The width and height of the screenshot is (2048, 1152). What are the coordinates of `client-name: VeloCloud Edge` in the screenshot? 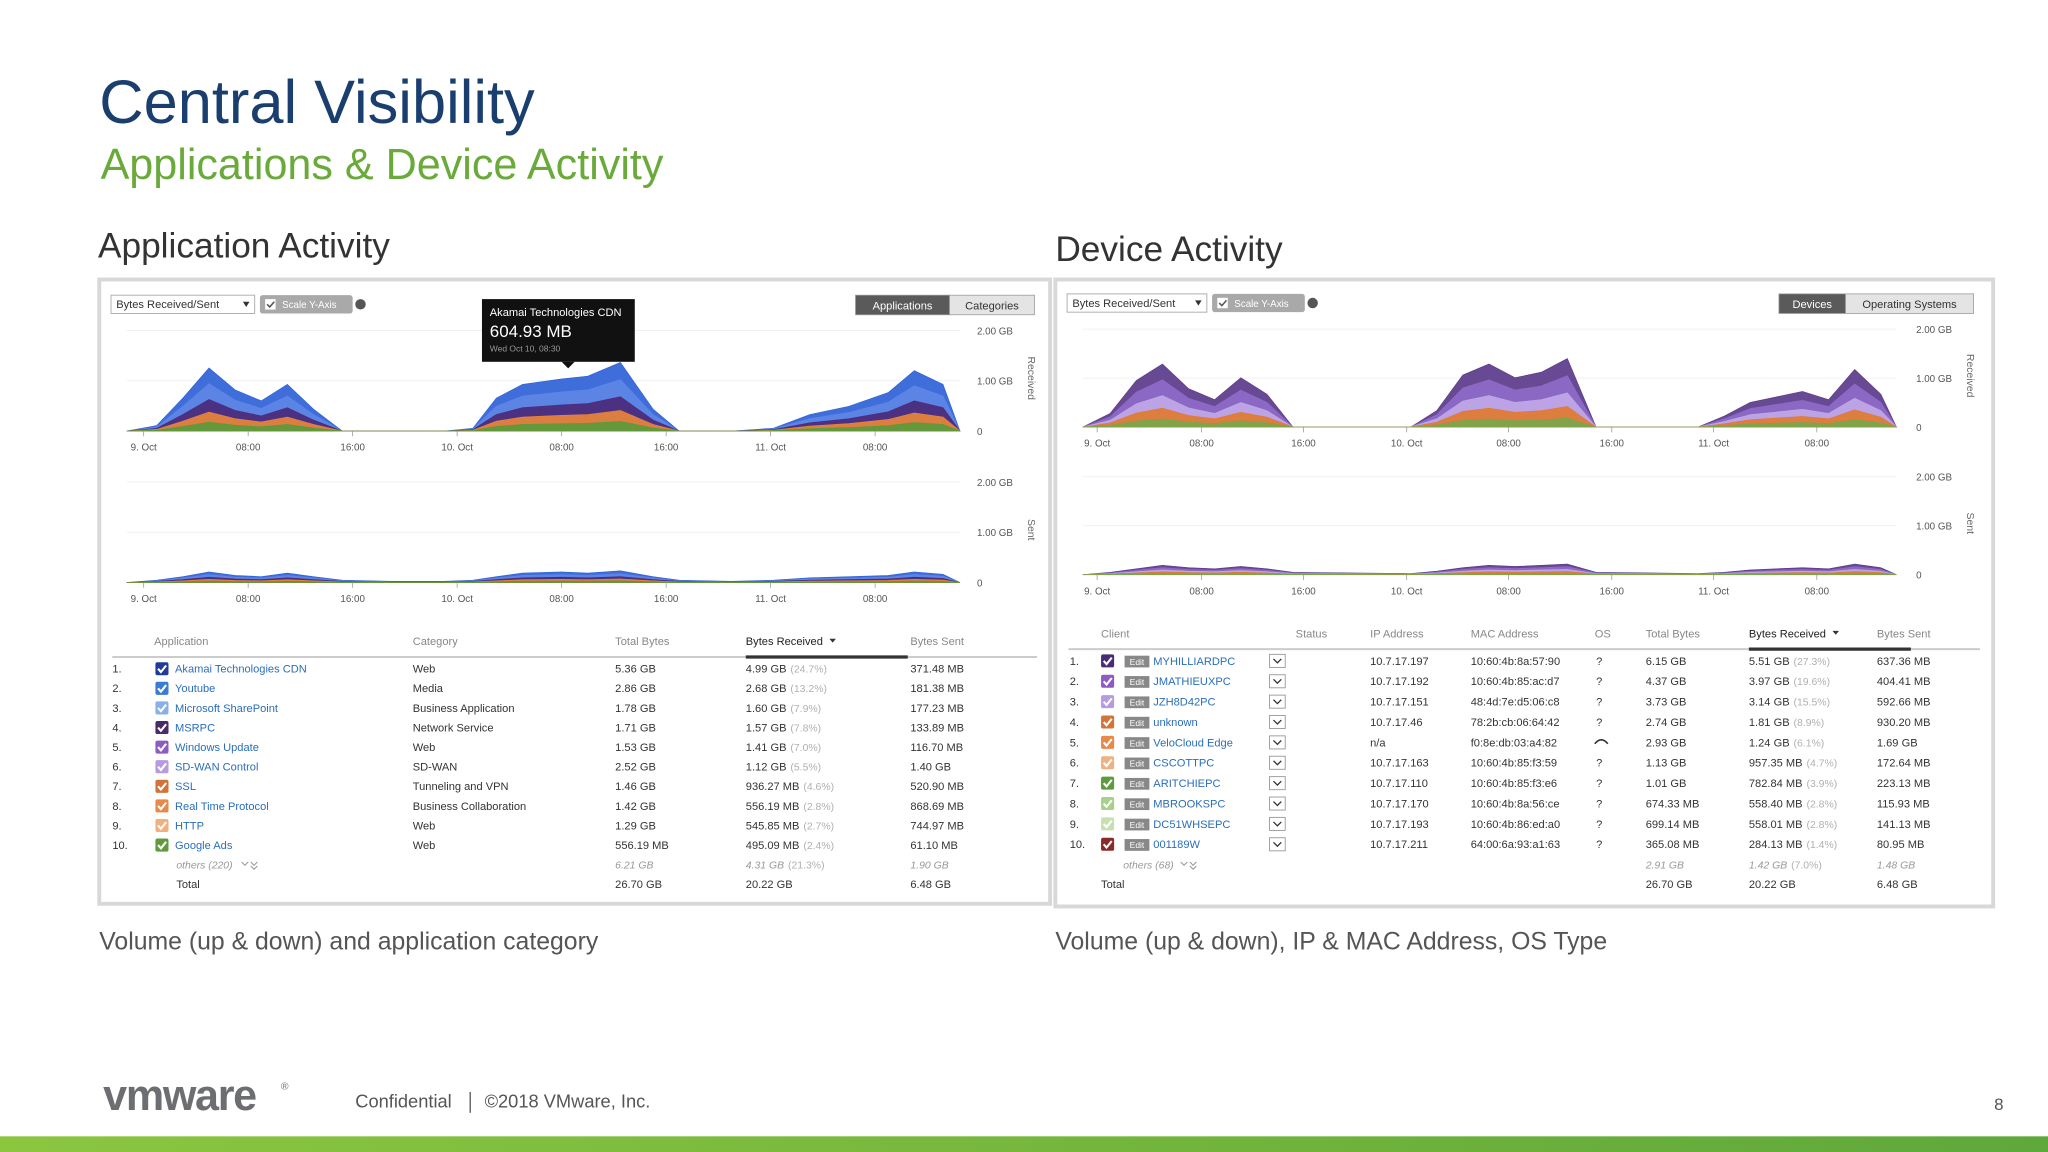 It's located at (1193, 743).